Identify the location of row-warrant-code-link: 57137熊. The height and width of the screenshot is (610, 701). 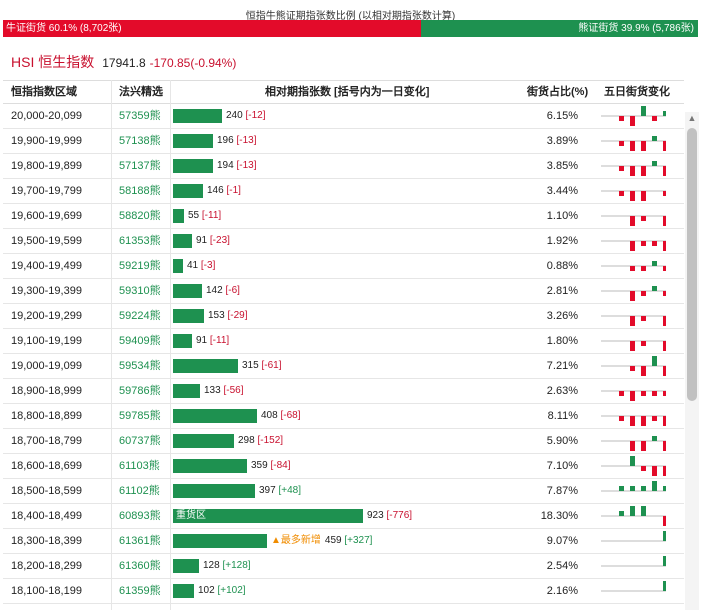
(140, 166).